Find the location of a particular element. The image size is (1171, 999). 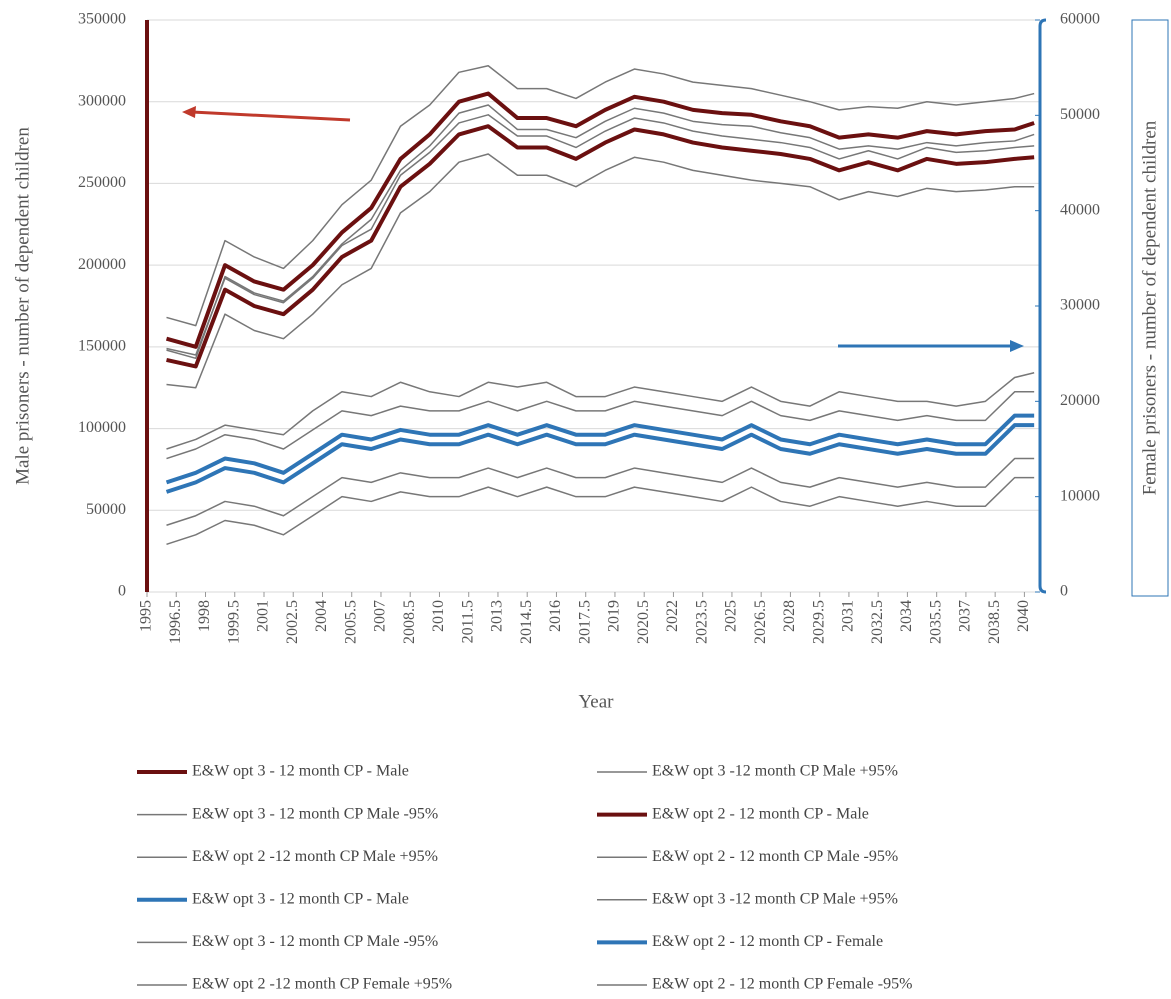

y-tick-label: 50000 is located at coordinates (106, 509).